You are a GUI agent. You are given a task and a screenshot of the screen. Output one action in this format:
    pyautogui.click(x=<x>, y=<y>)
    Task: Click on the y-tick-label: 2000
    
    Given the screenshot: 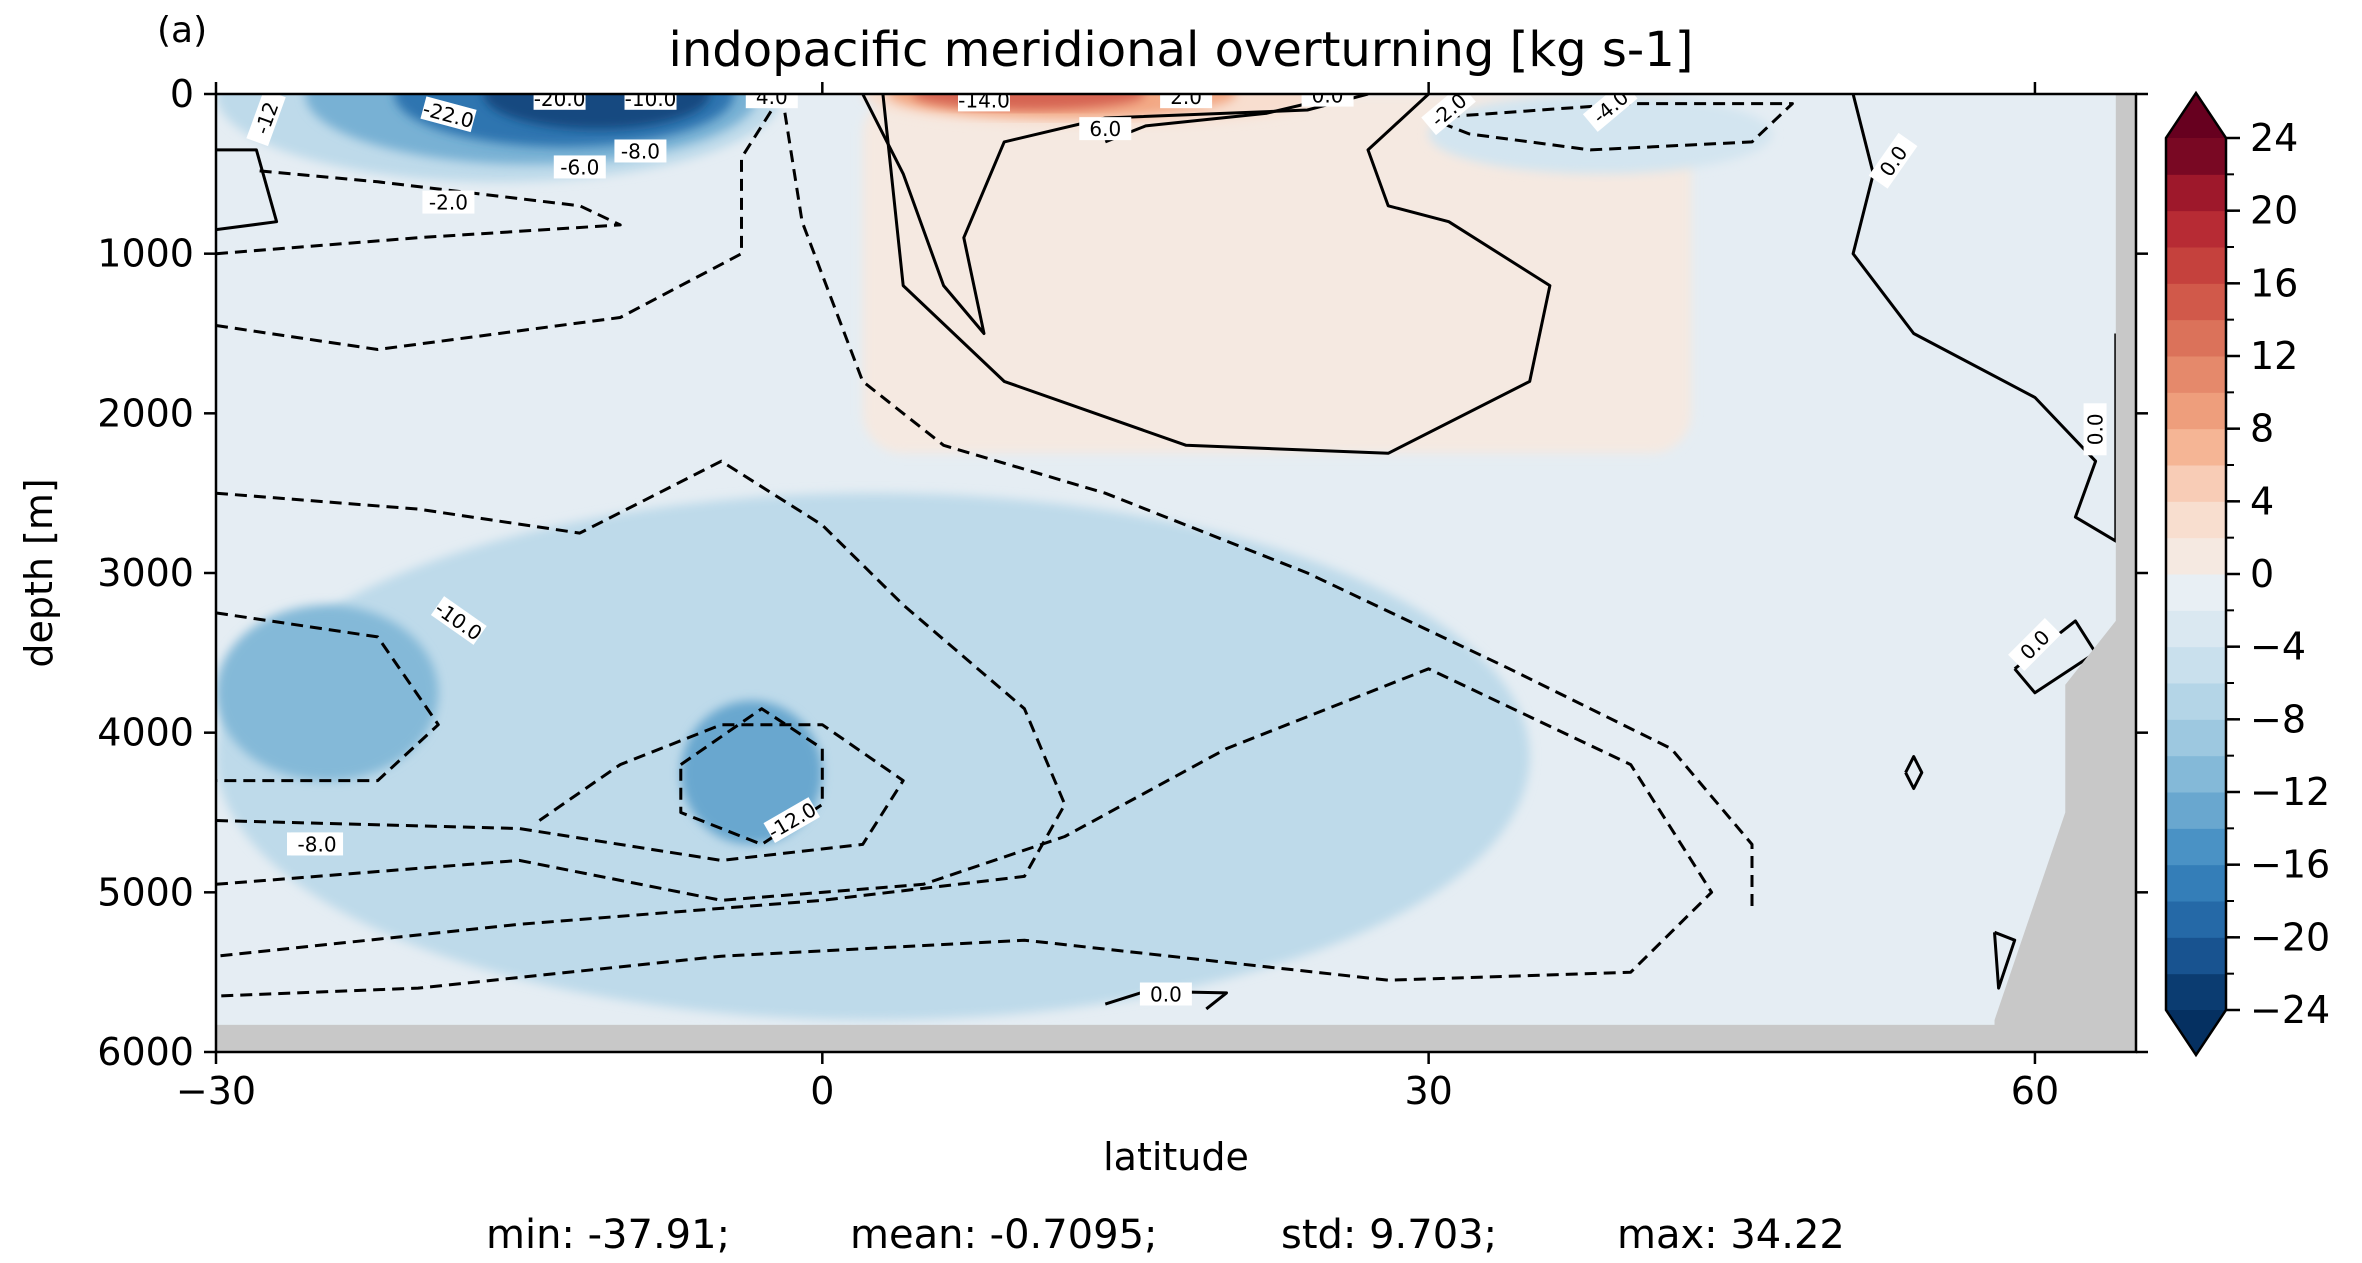 What is the action you would take?
    pyautogui.click(x=145, y=413)
    